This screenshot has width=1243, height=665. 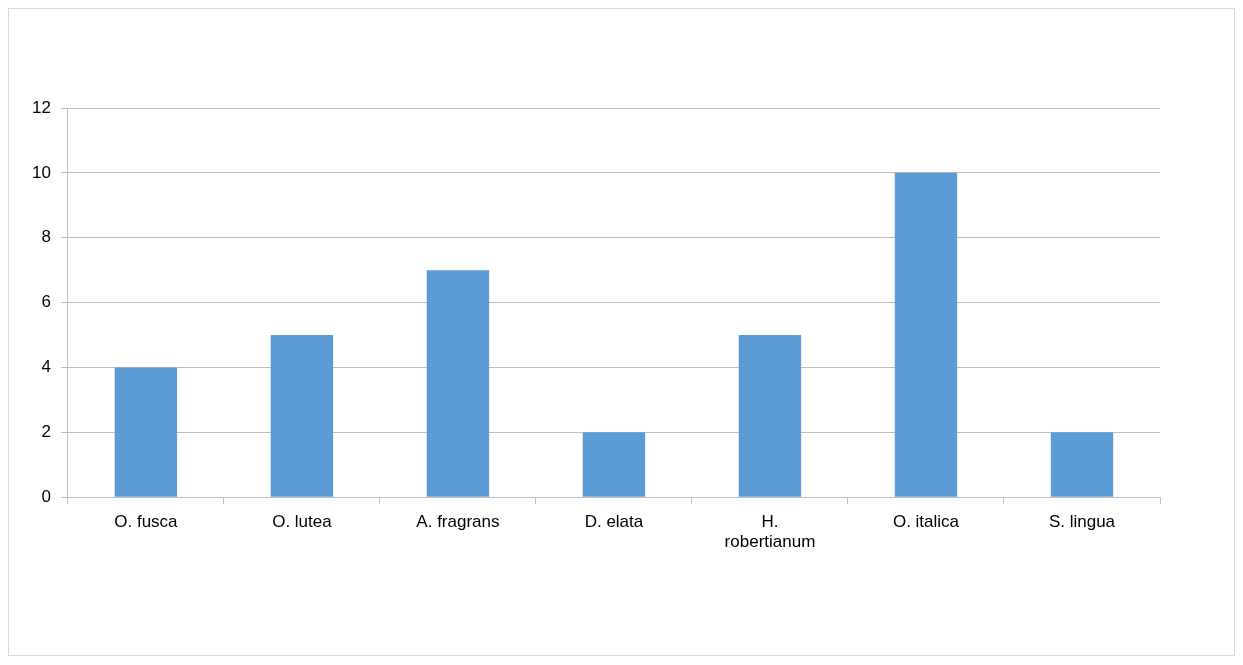 What do you see at coordinates (46, 496) in the screenshot?
I see `y-tick-label: 0` at bounding box center [46, 496].